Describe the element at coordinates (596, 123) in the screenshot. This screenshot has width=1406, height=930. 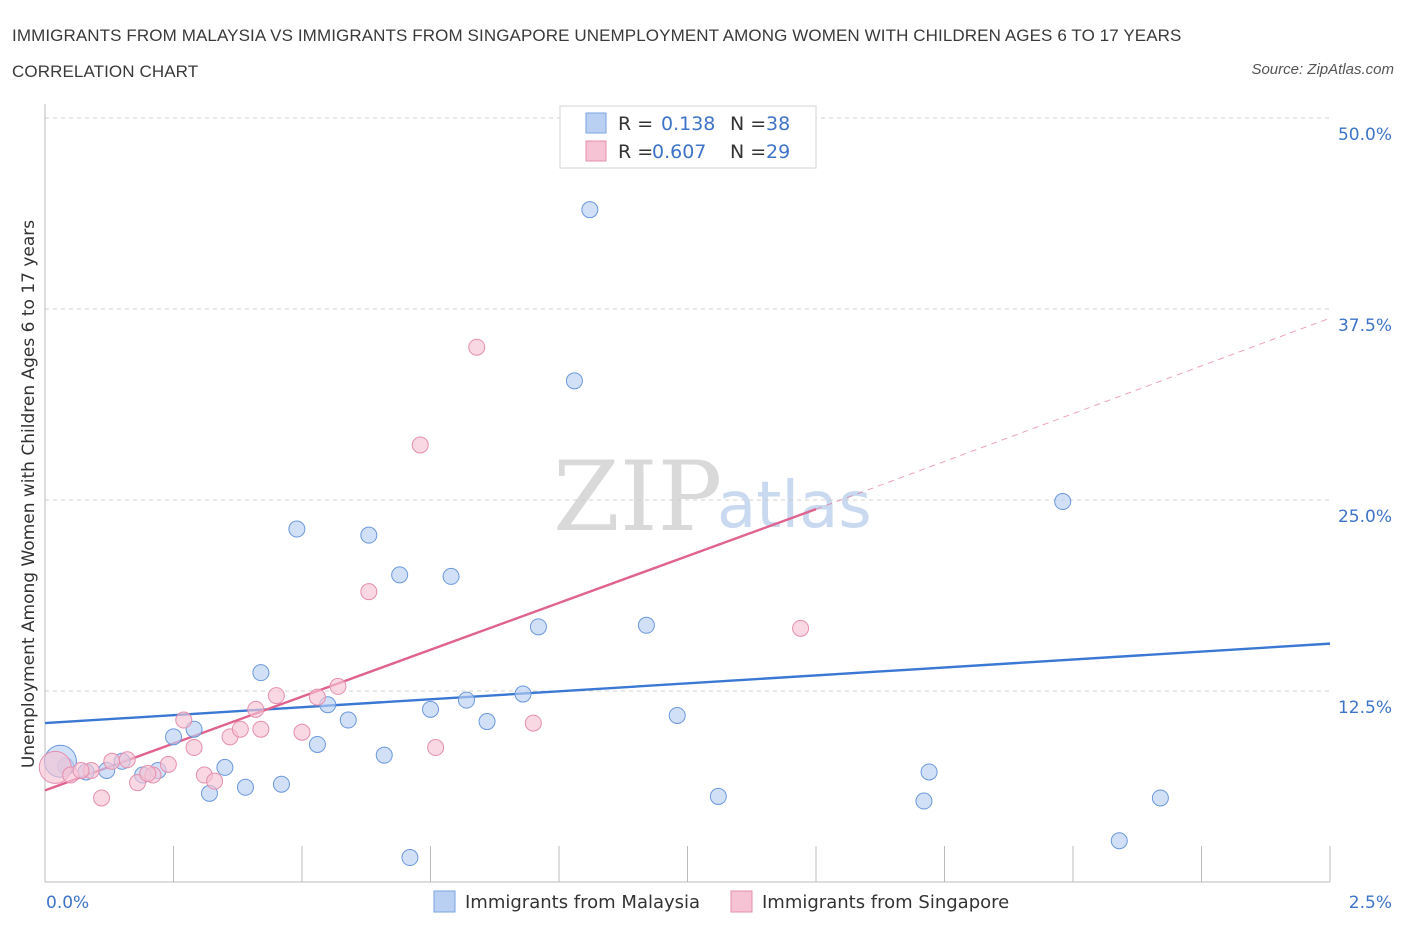
I see `legend-swatch-malaysia` at that location.